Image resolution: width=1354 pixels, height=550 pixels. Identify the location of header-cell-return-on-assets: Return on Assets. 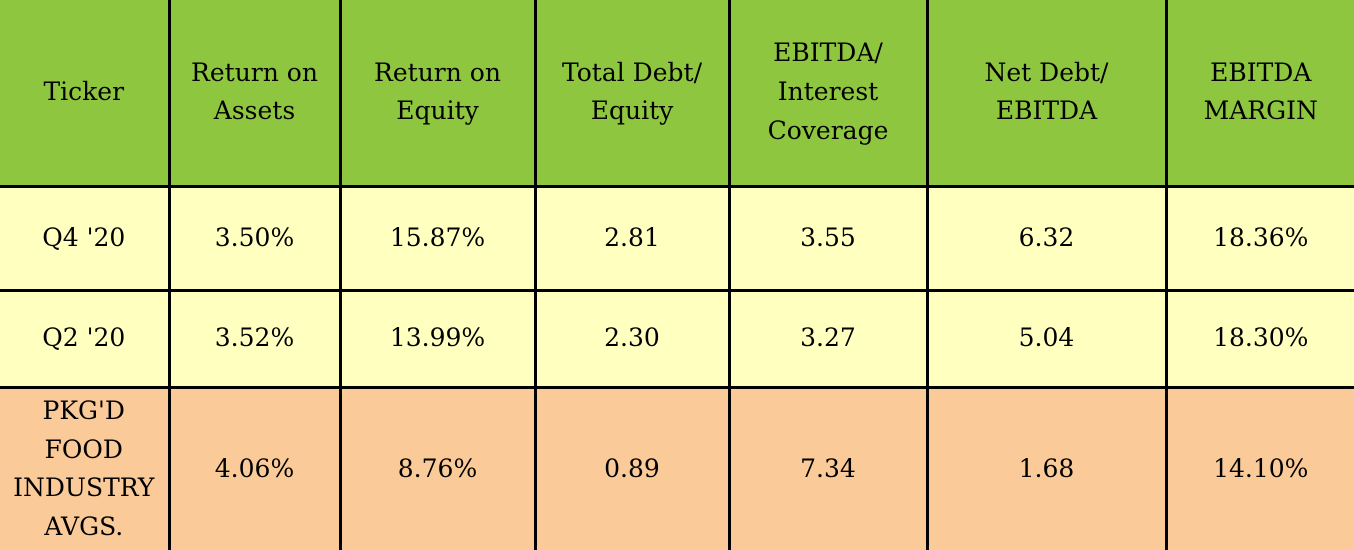
(254, 94).